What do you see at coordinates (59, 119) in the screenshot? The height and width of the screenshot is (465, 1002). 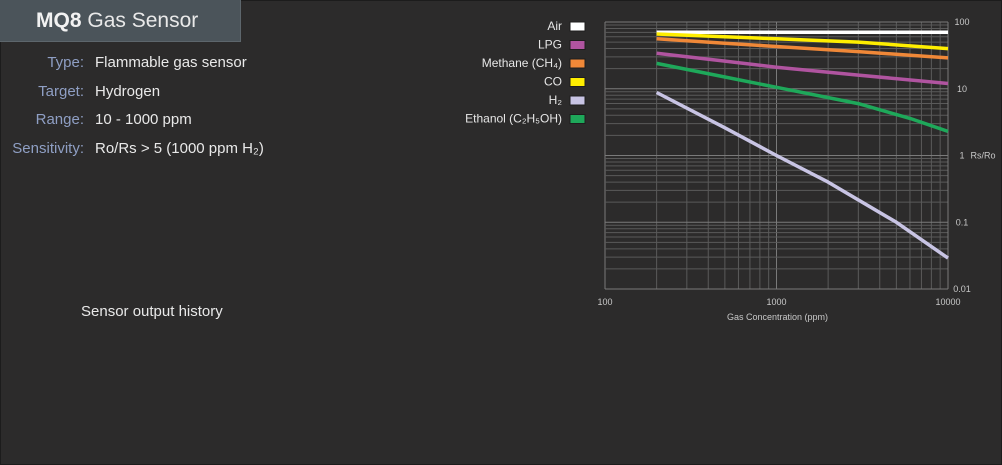 I see `spec-label: Range:` at bounding box center [59, 119].